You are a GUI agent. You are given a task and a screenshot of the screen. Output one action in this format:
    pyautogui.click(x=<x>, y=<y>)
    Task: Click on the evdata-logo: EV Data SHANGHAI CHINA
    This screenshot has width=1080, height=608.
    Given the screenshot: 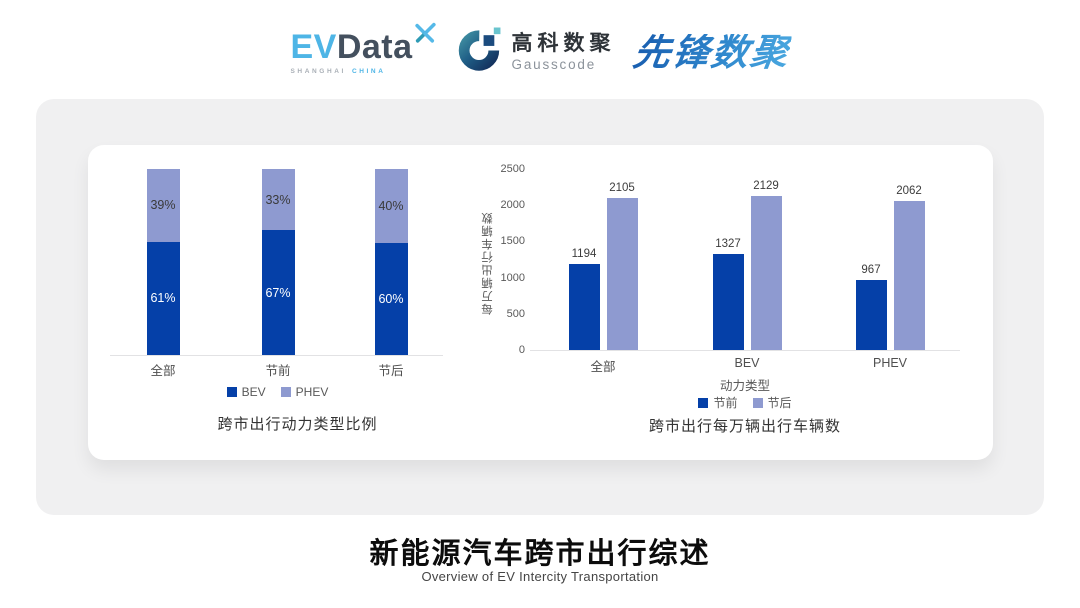 What is the action you would take?
    pyautogui.click(x=364, y=48)
    